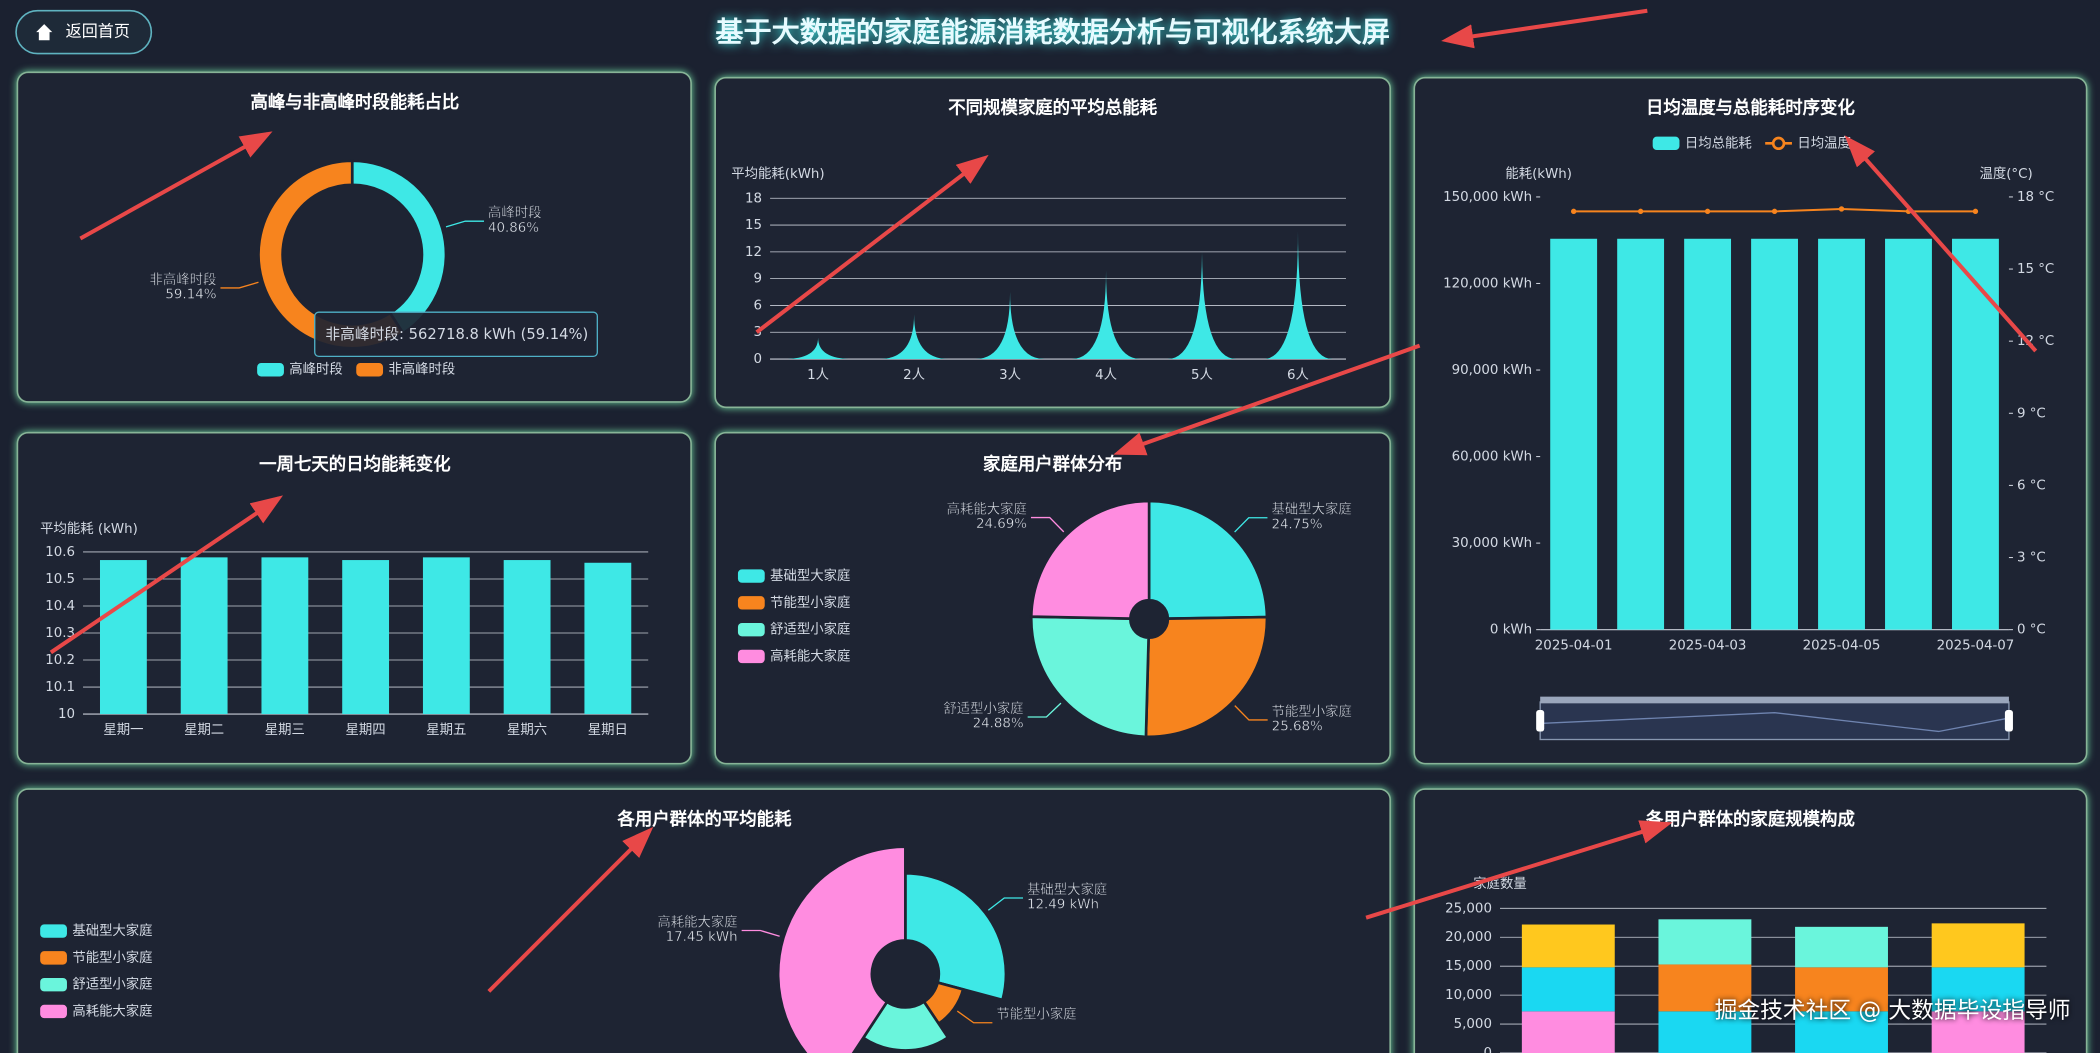 This screenshot has width=2100, height=1053. Describe the element at coordinates (758, 359) in the screenshot. I see `y-tick-label: 0` at that location.